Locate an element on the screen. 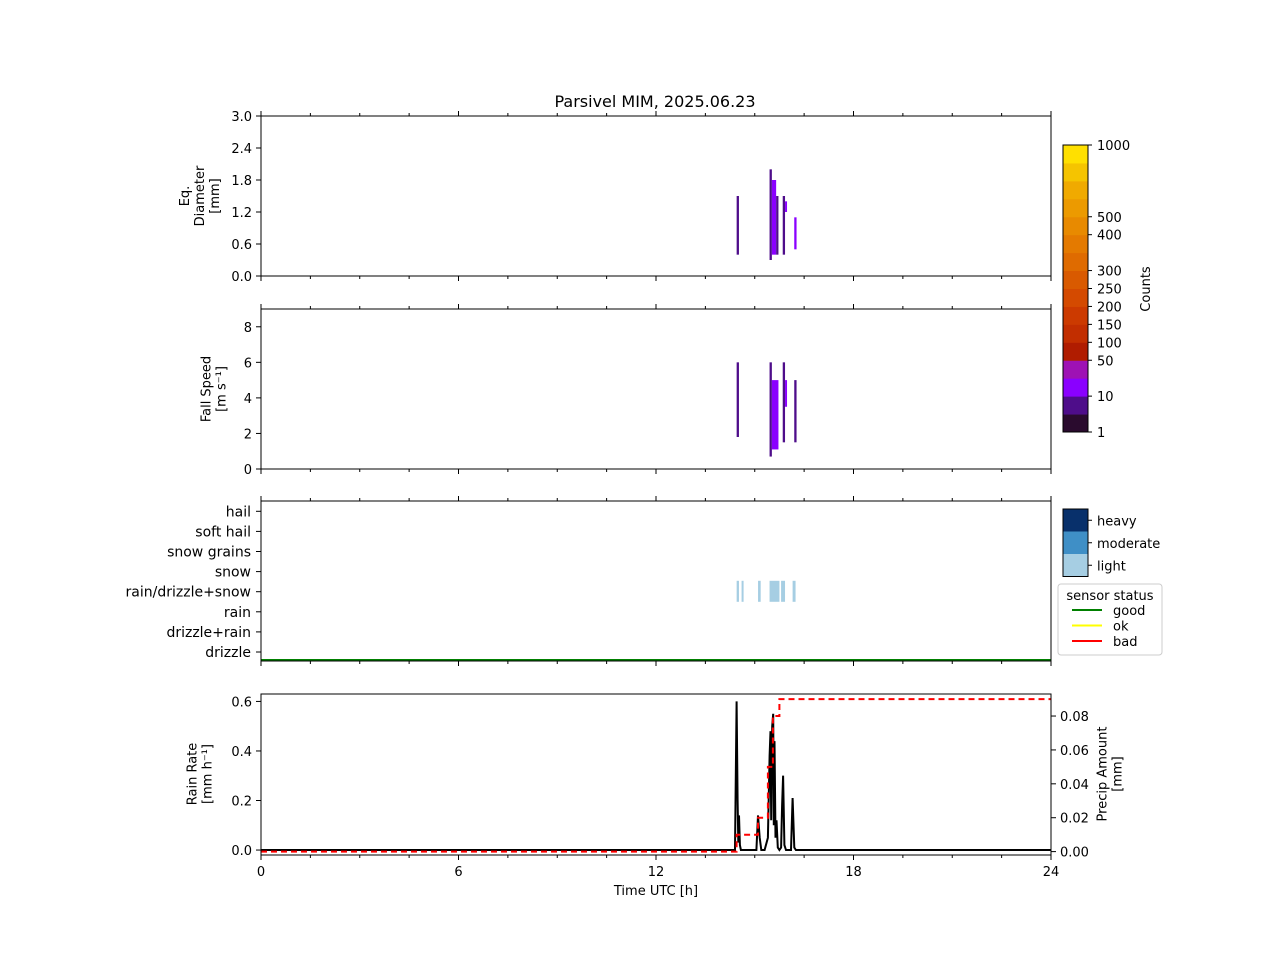 Image resolution: width=1280 pixels, height=960 pixels. colorbar-tick-label: 10 is located at coordinates (1105, 397).